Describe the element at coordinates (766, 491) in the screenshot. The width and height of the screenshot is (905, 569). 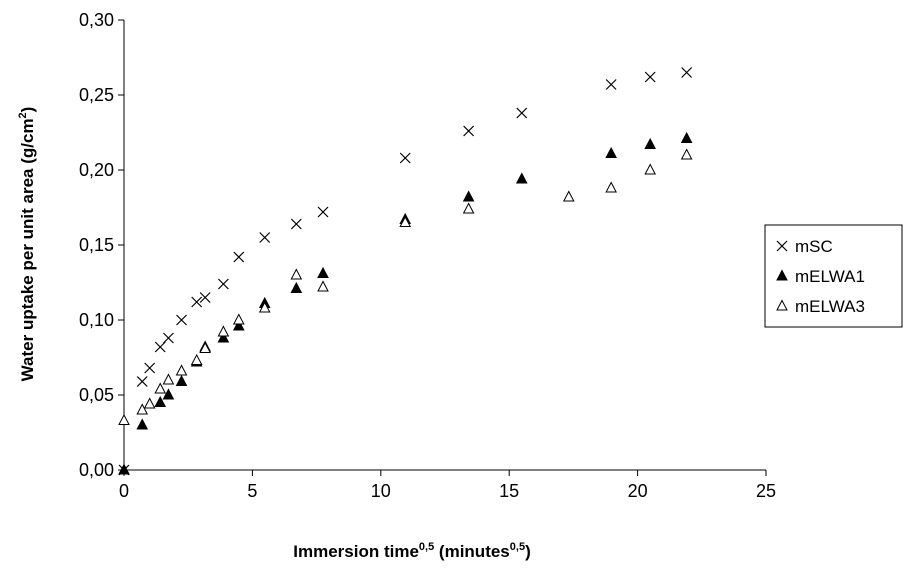
I see `x-tick-label: 25` at that location.